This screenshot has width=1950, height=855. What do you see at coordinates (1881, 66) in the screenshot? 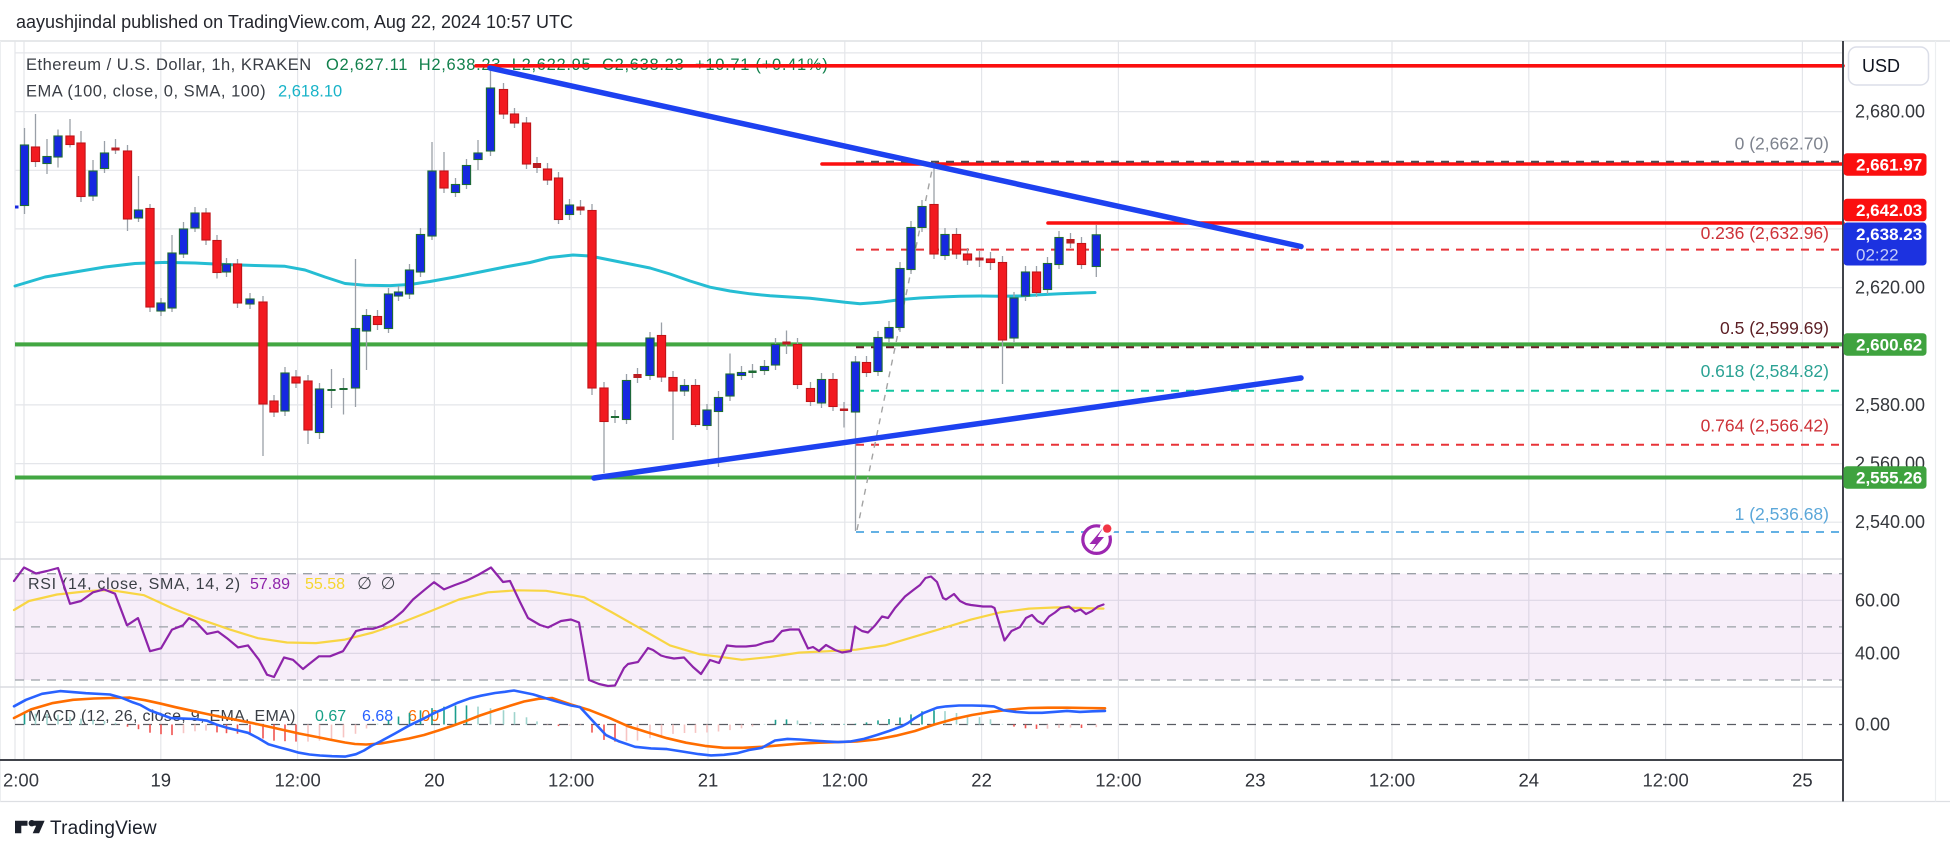
I see `svg-text: USD` at bounding box center [1881, 66].